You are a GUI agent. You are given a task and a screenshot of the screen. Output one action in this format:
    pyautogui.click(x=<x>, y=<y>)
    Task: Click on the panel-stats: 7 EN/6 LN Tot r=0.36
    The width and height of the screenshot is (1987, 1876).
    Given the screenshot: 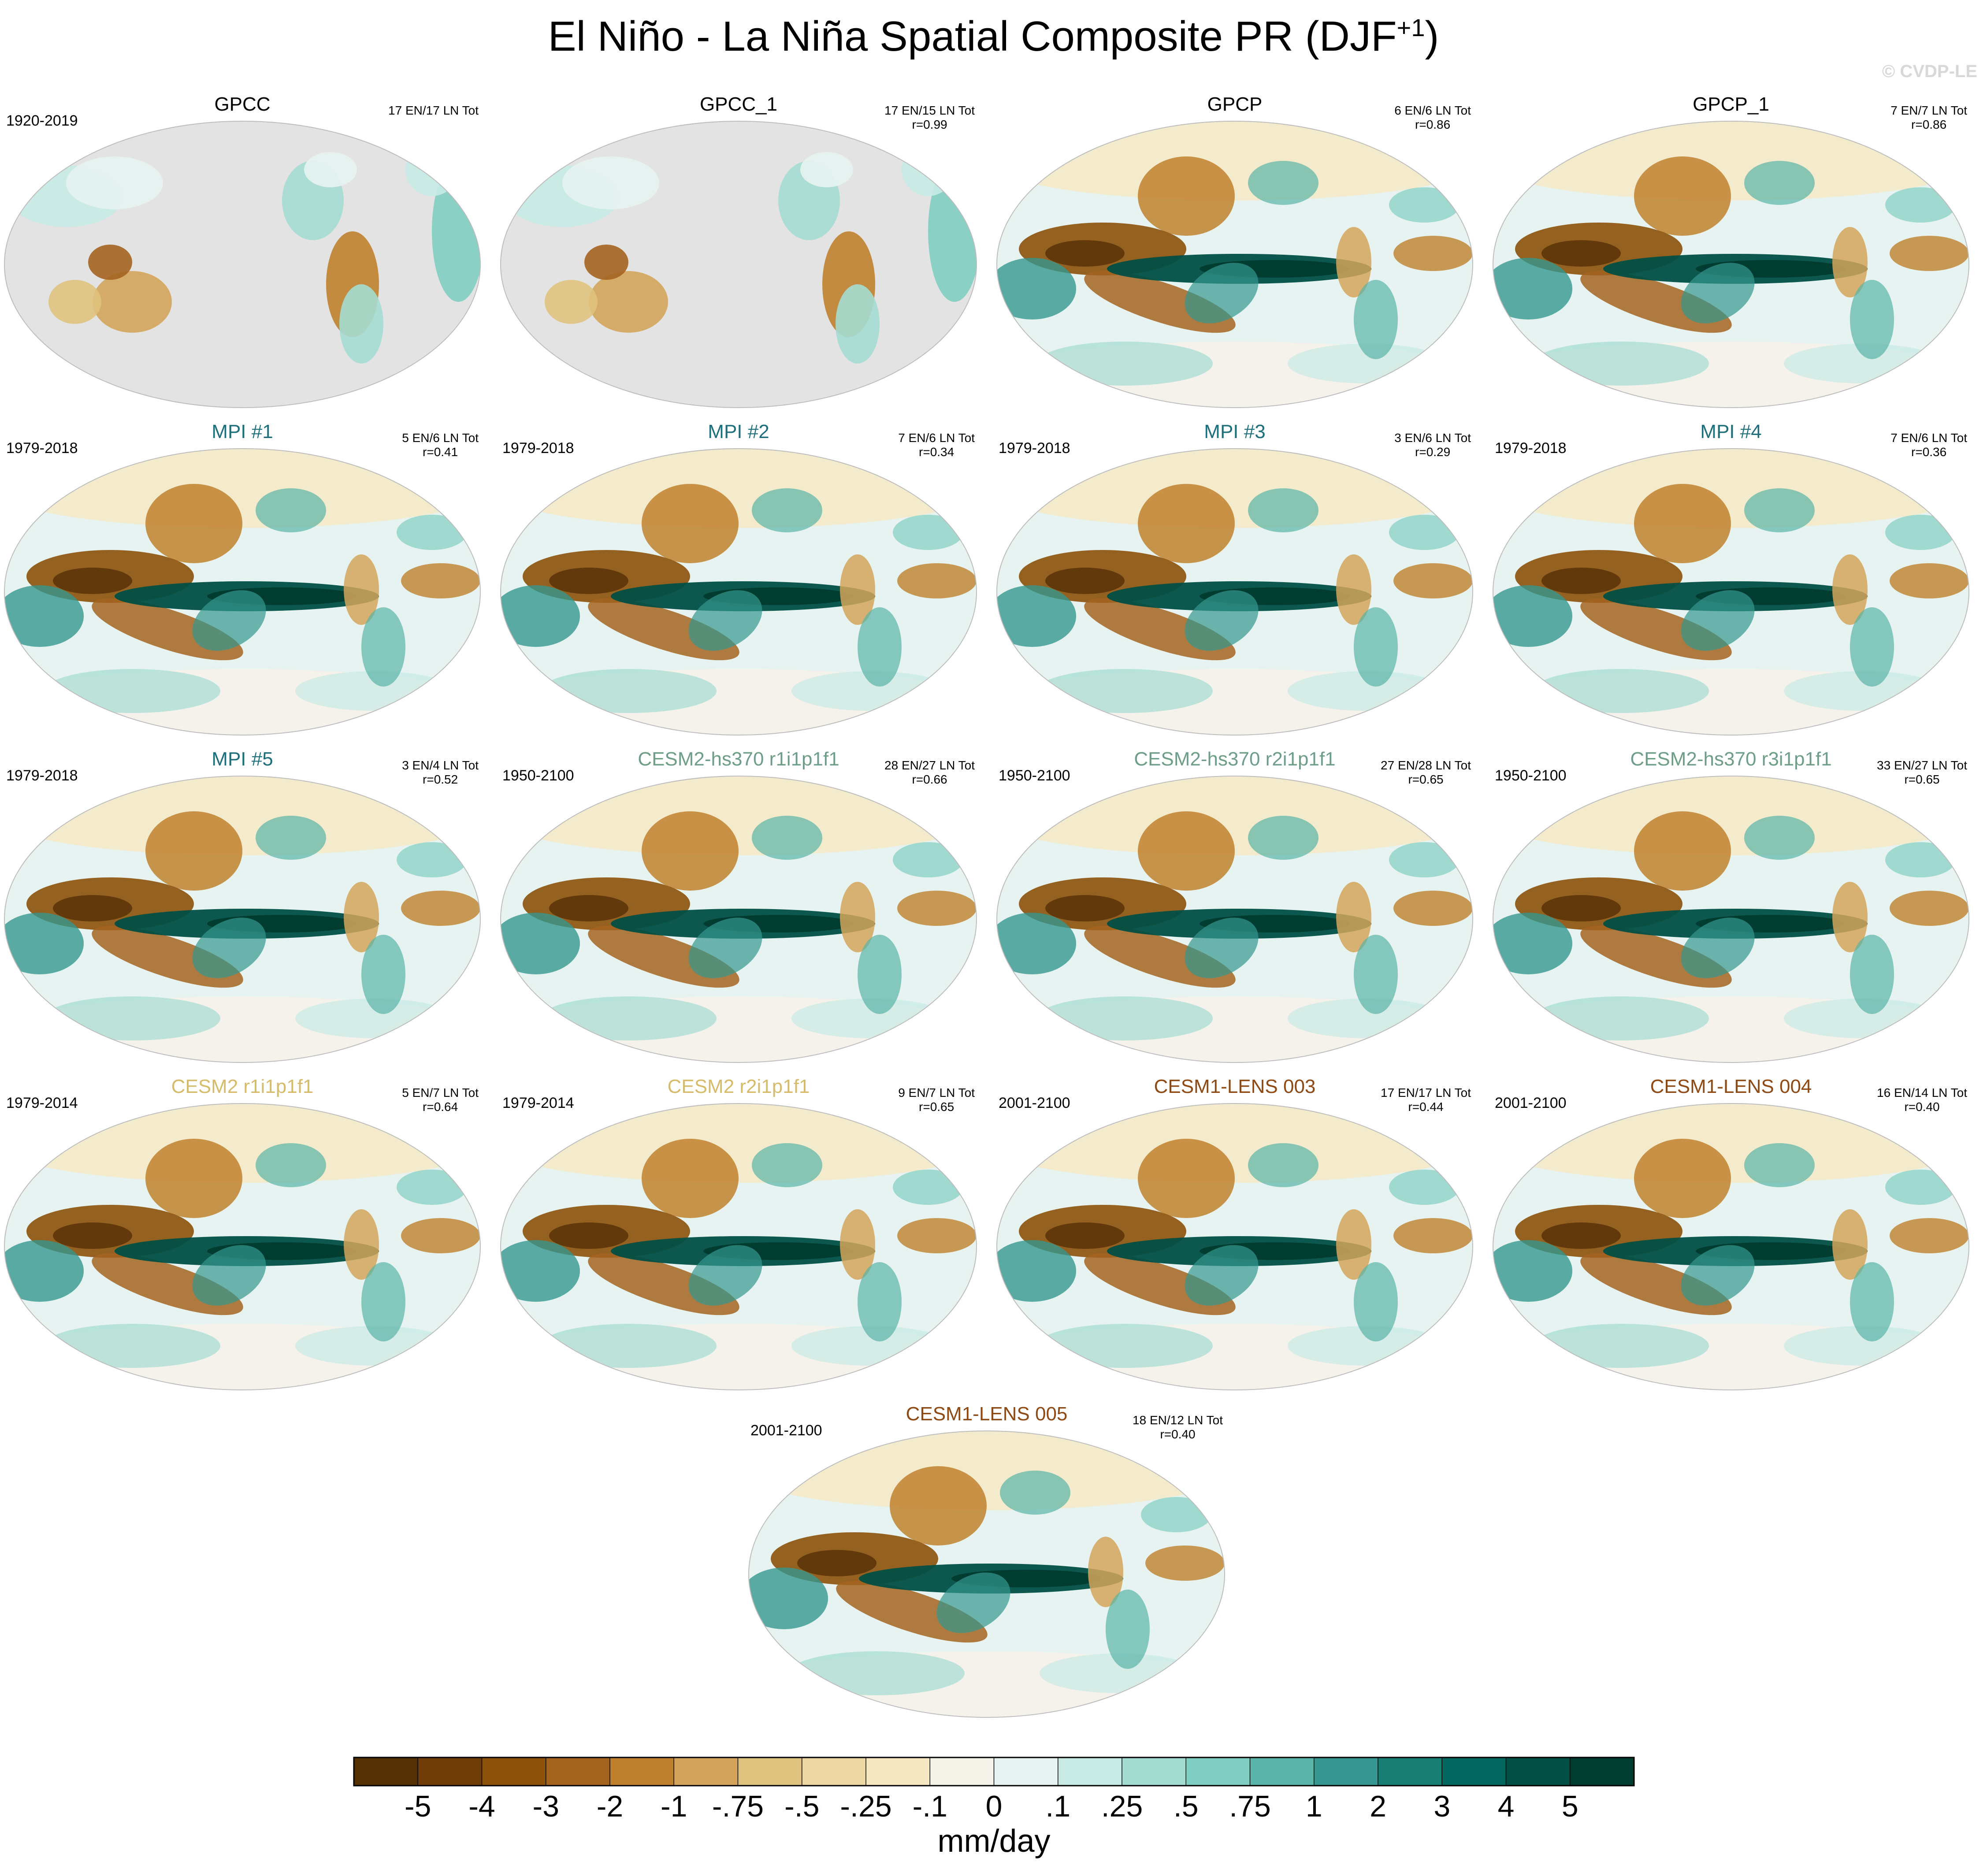 What is the action you would take?
    pyautogui.click(x=1929, y=445)
    